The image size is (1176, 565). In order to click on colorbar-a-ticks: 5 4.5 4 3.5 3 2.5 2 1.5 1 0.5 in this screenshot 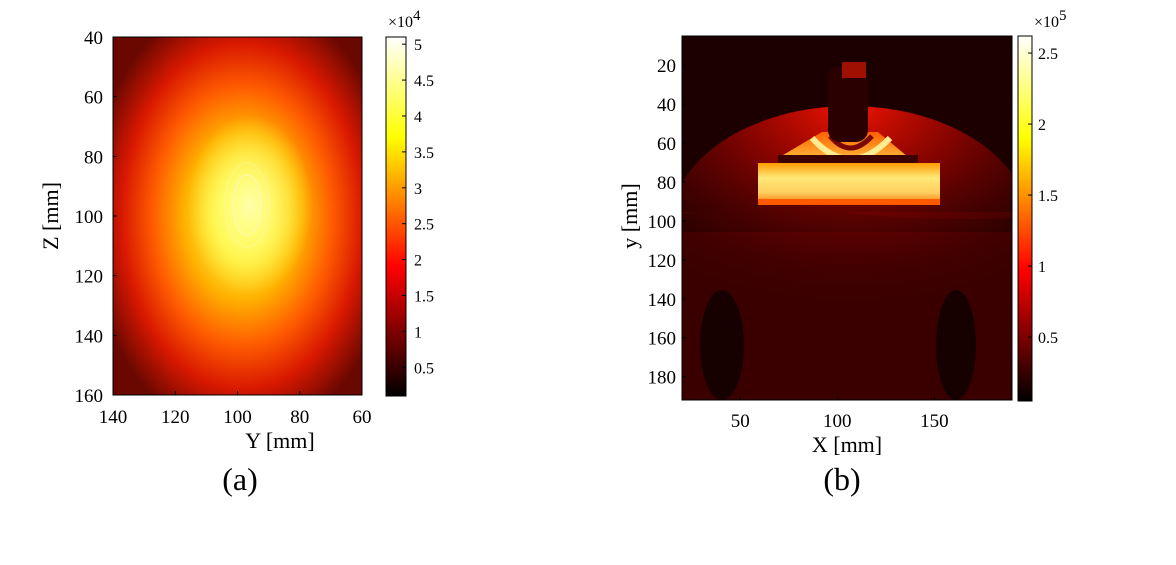, I will do `click(418, 207)`.